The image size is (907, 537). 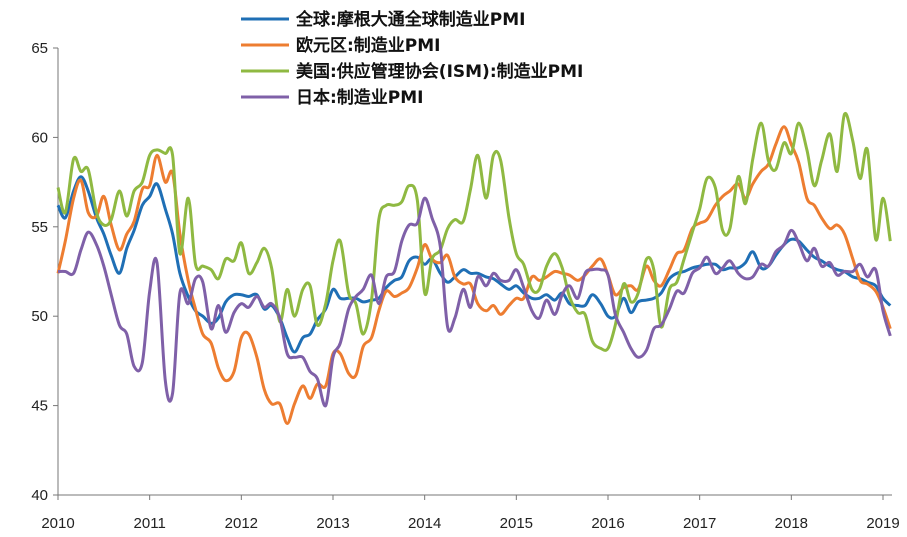 I want to click on y-tick-label: 55, so click(x=39, y=227).